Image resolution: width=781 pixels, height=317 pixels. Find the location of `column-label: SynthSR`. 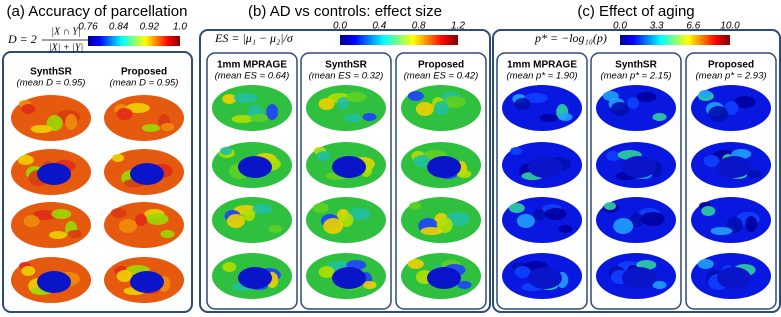

column-label: SynthSR is located at coordinates (636, 65).